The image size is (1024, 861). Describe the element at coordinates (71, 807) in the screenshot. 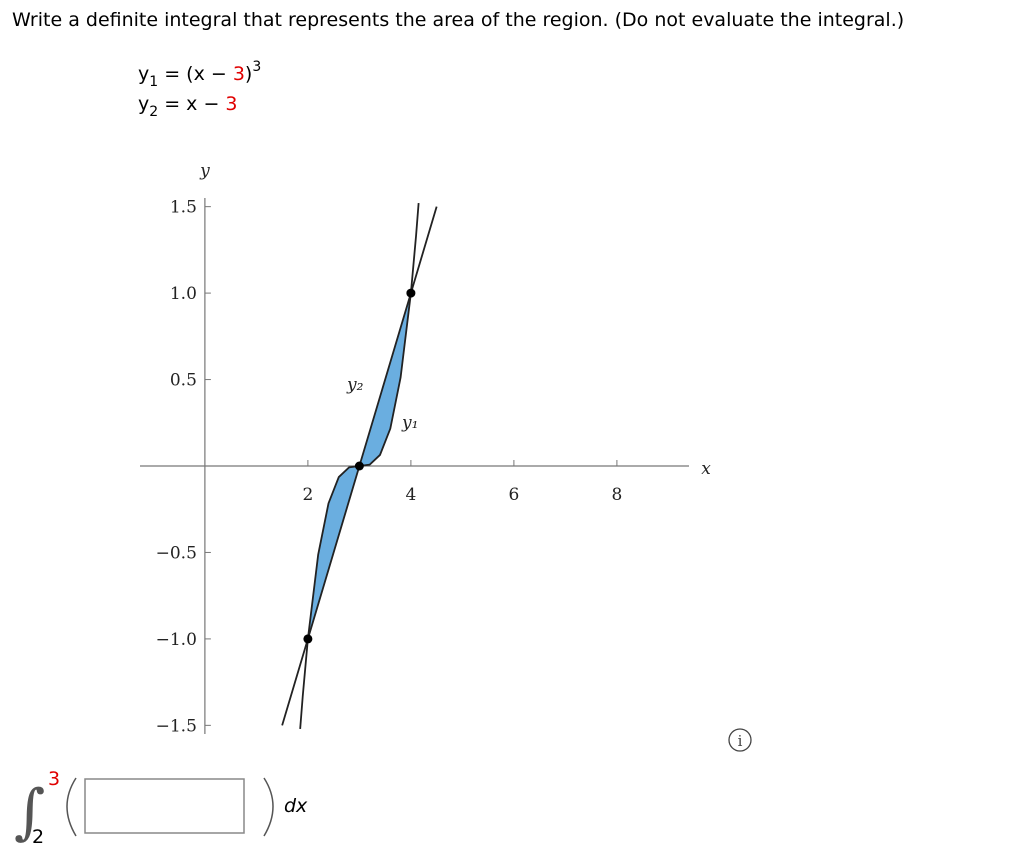

I see `paren-left` at that location.